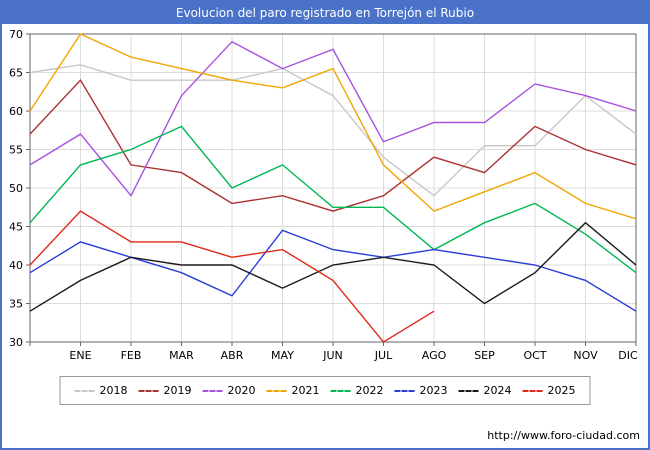 The width and height of the screenshot is (650, 450). Describe the element at coordinates (325, 390) in the screenshot. I see `legend: 2018 2019 2020 2021 2022 2023 2024 2025` at that location.